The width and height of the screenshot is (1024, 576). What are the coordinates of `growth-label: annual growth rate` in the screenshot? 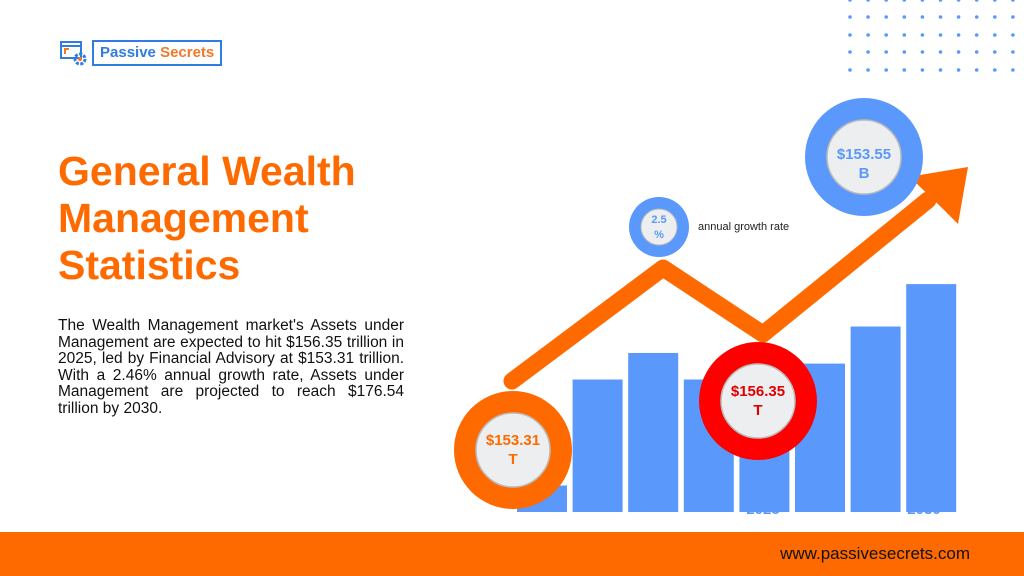 It's located at (743, 227).